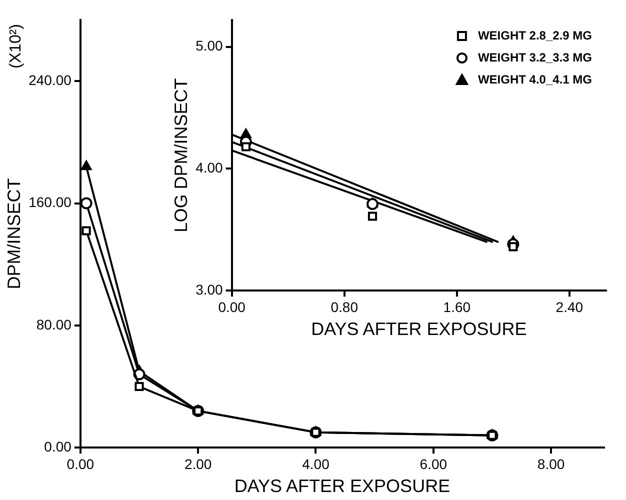  I want to click on x-tick-label: 2.40, so click(570, 306).